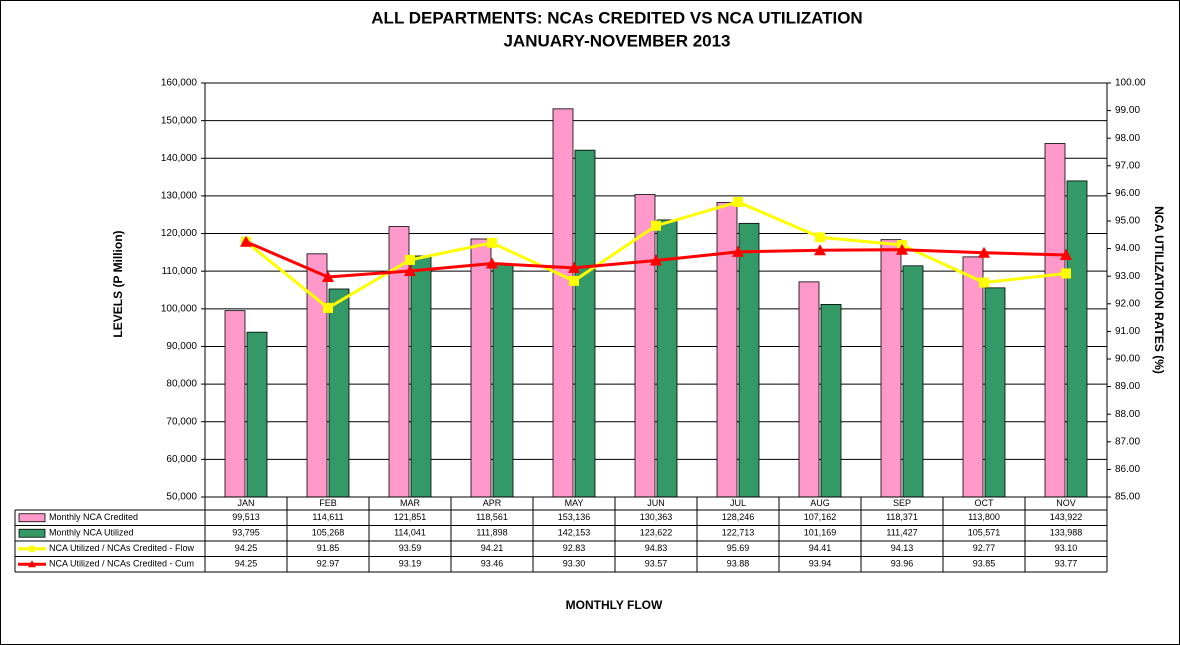 This screenshot has height=645, width=1180. What do you see at coordinates (1127, 414) in the screenshot?
I see `y2-tick-label: 88.00` at bounding box center [1127, 414].